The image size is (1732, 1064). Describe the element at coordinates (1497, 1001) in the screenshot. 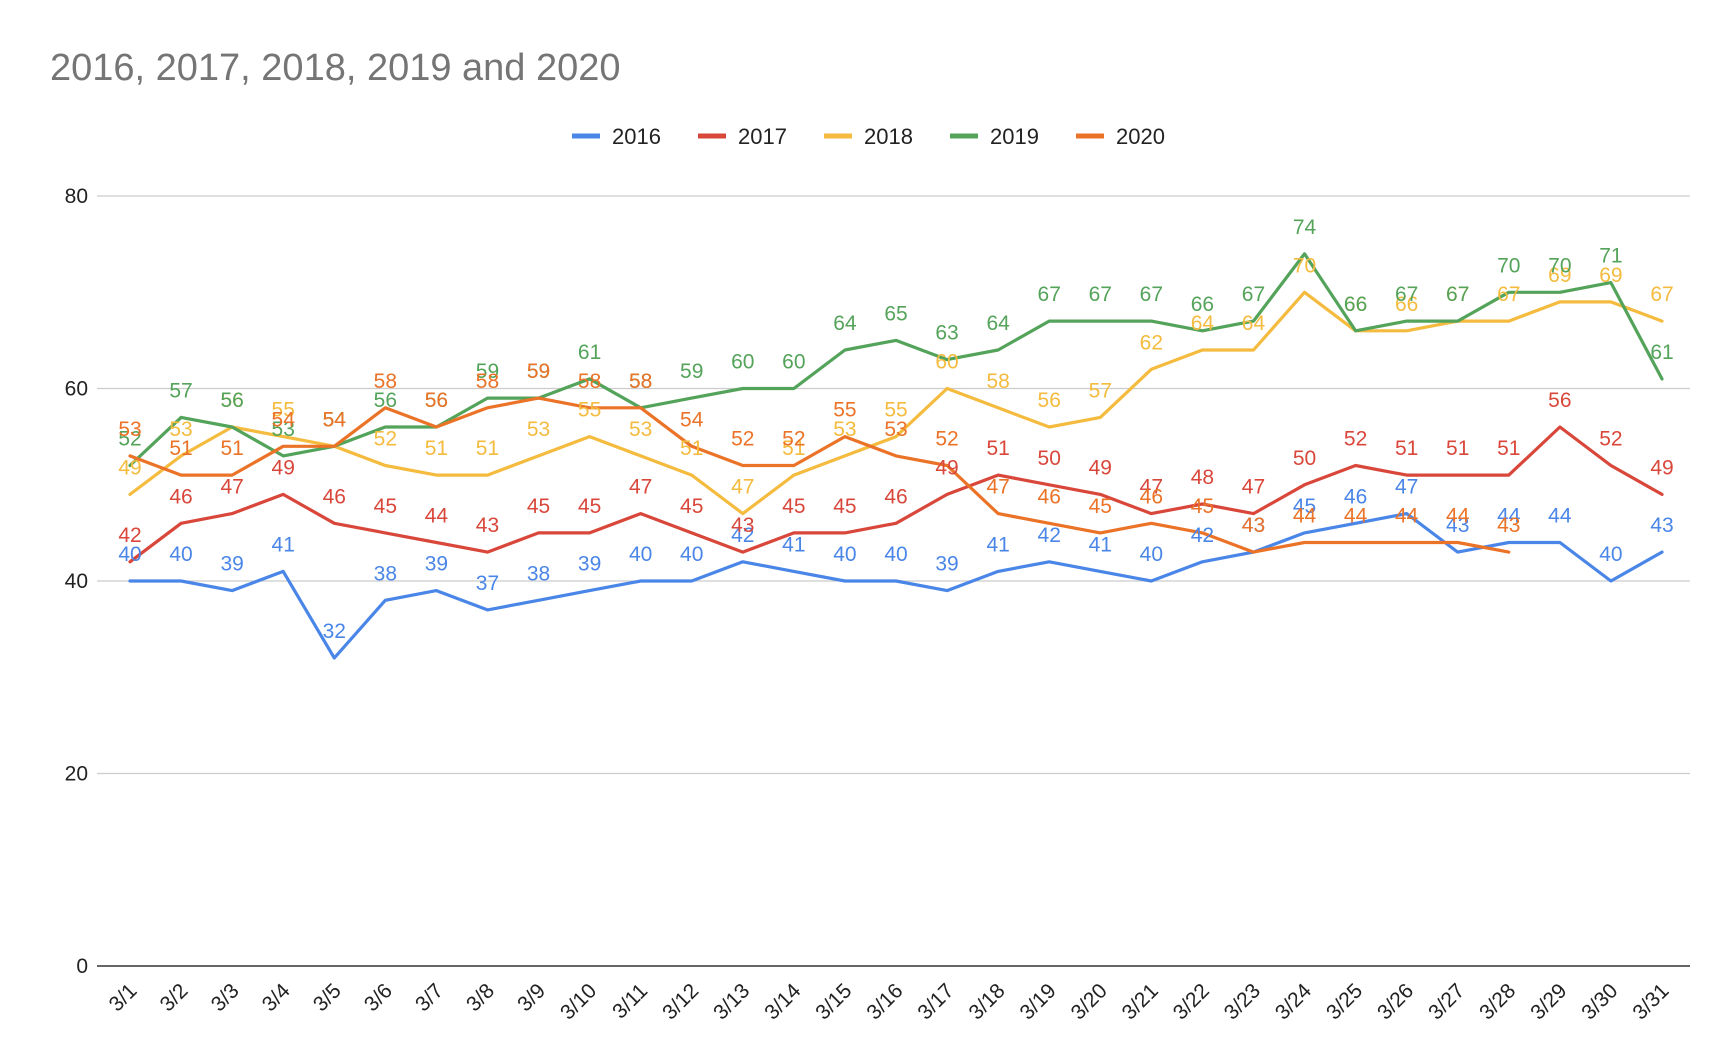

I see `x-tick-label: 3/28` at that location.